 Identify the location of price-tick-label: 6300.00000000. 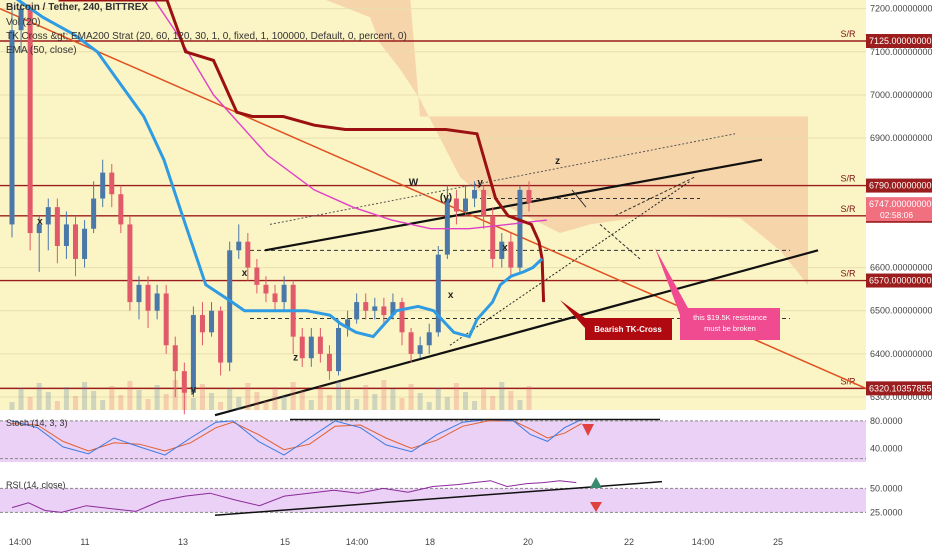
(901, 397).